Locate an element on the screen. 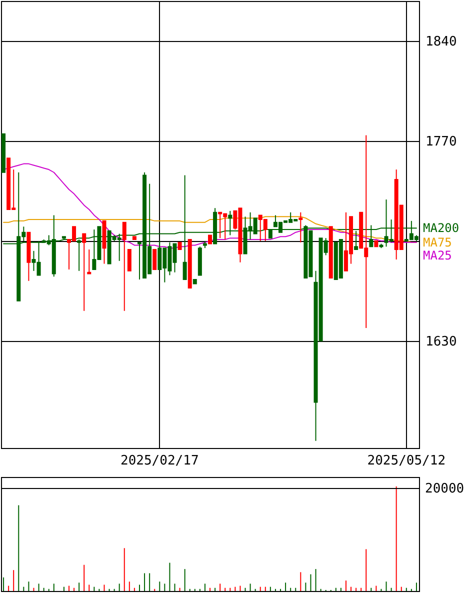  series-label: MA75 is located at coordinates (437, 242).